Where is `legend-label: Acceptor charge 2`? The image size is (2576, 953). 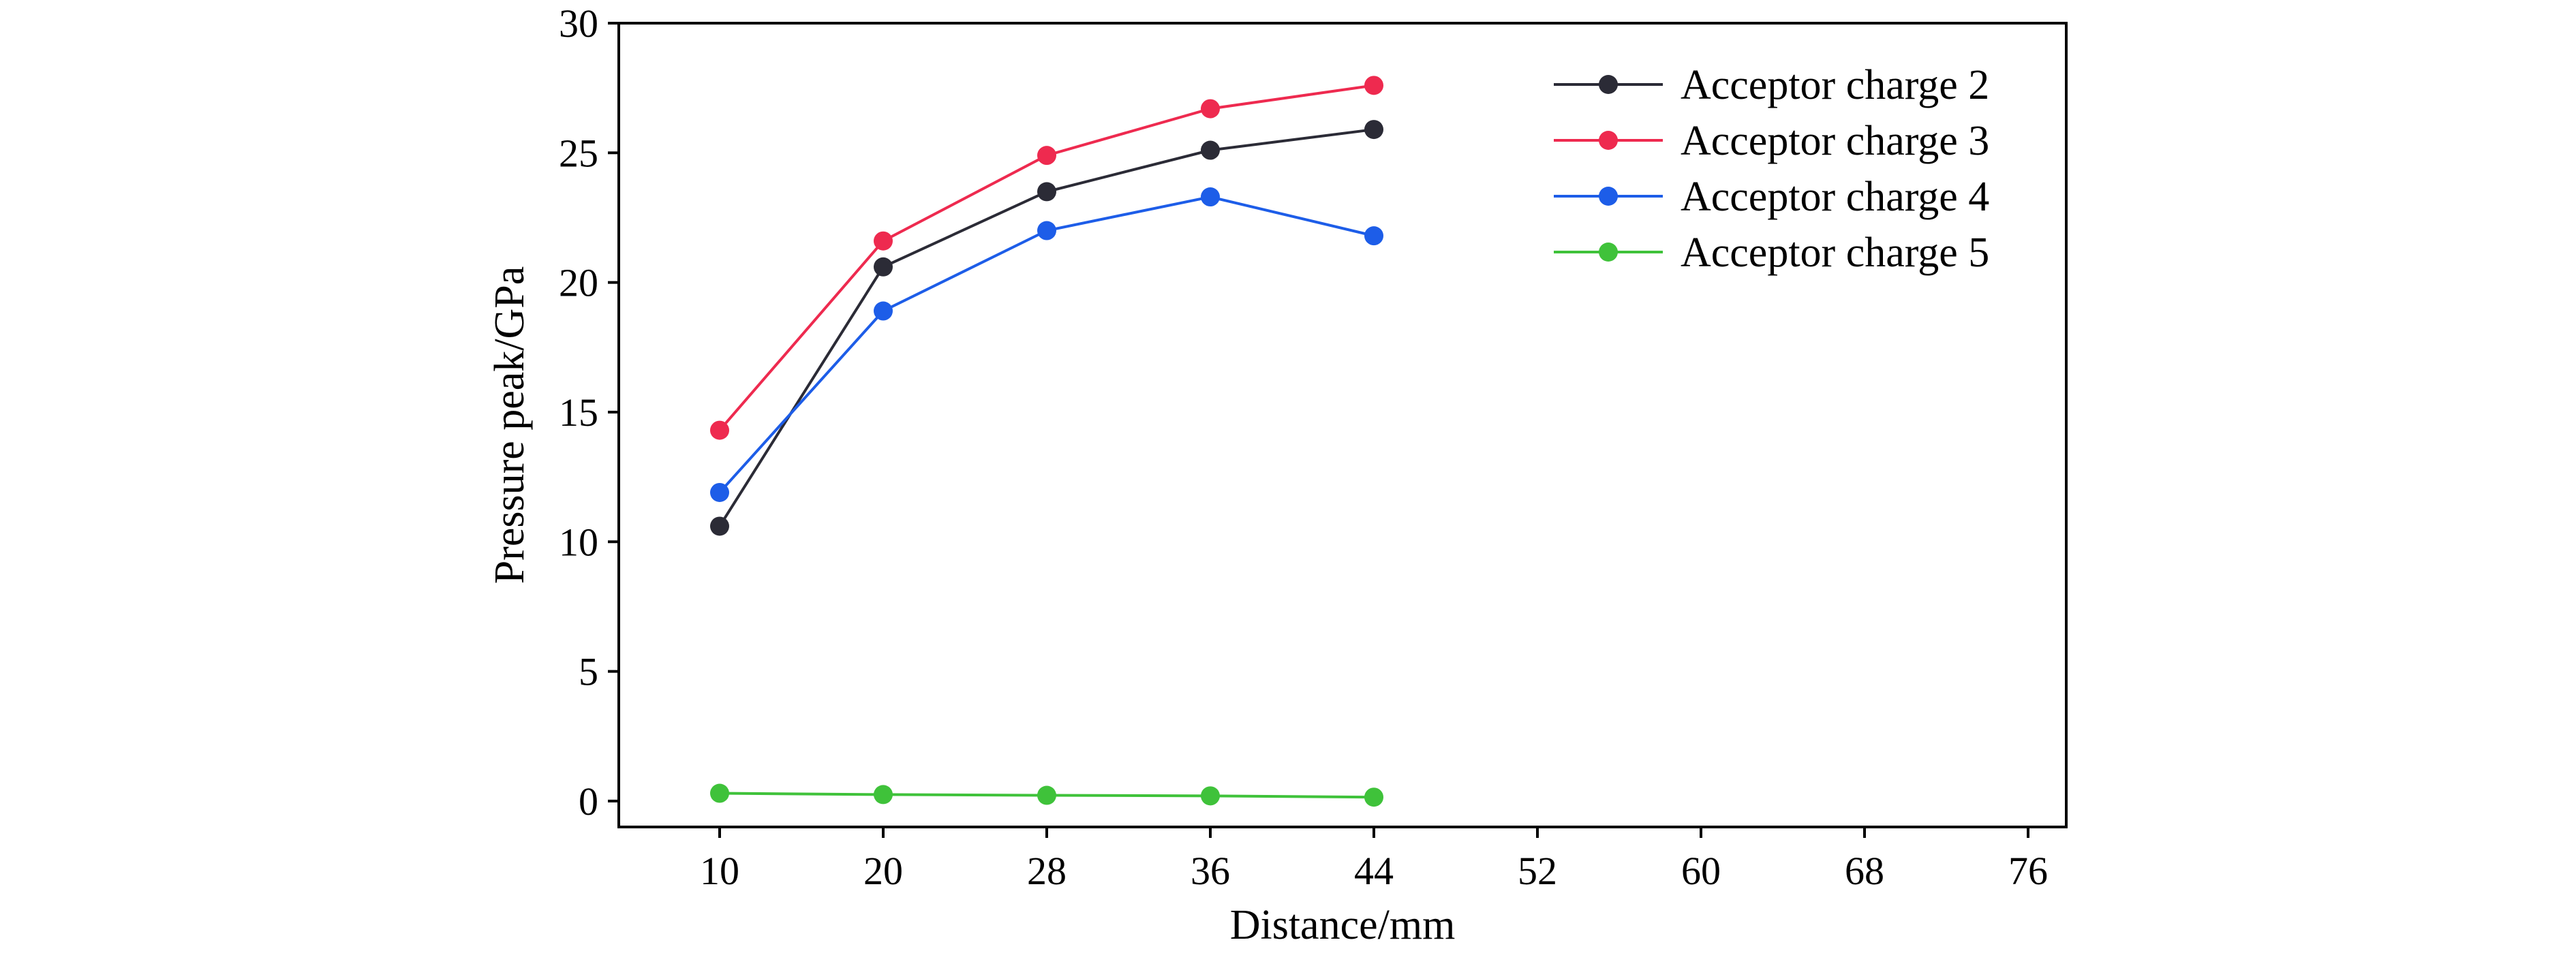
legend-label: Acceptor charge 2 is located at coordinates (1835, 85).